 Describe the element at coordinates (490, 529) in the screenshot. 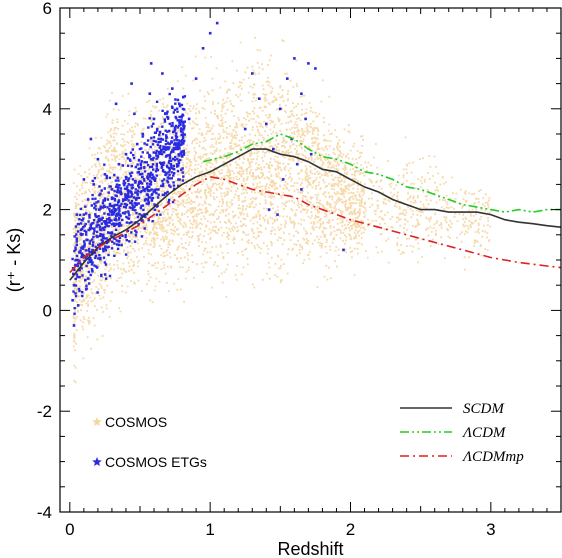

I see `x-tick-label-3: 3` at that location.